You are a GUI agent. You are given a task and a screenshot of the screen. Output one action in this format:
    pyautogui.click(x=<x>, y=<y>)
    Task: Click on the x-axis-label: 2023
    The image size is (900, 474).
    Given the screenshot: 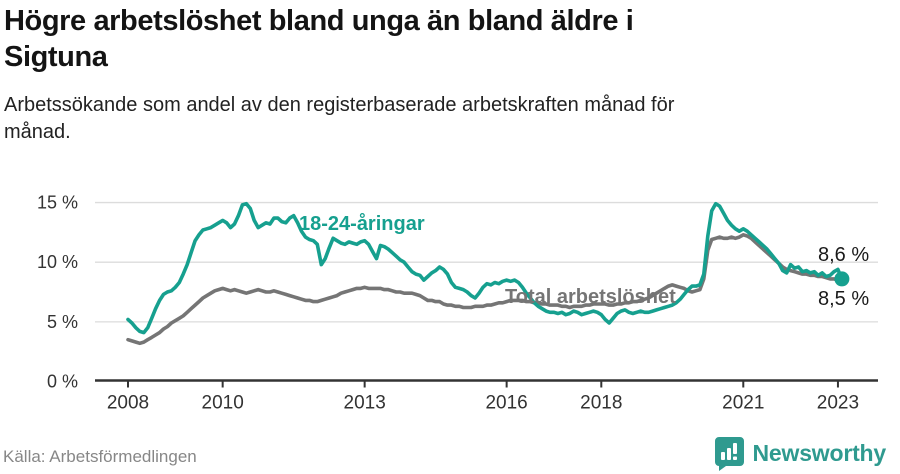 What is the action you would take?
    pyautogui.click(x=838, y=403)
    